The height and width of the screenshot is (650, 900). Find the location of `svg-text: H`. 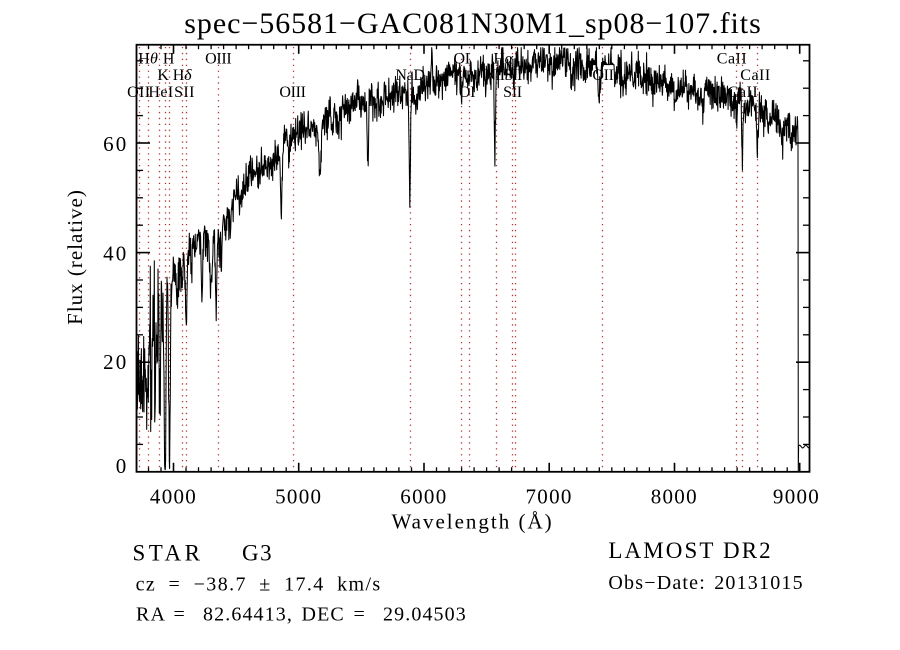

svg-text: H is located at coordinates (169, 58).